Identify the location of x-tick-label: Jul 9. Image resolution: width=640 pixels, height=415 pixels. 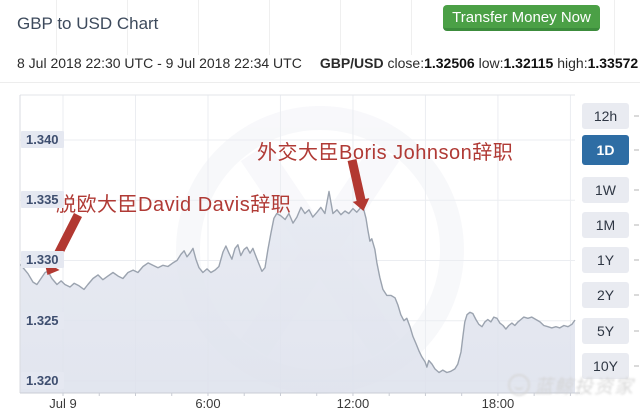
(63, 403).